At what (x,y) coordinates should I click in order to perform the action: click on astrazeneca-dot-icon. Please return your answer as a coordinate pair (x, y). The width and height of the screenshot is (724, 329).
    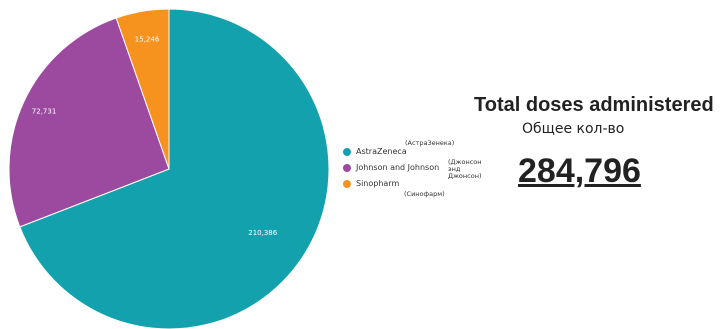
    Looking at the image, I should click on (347, 151).